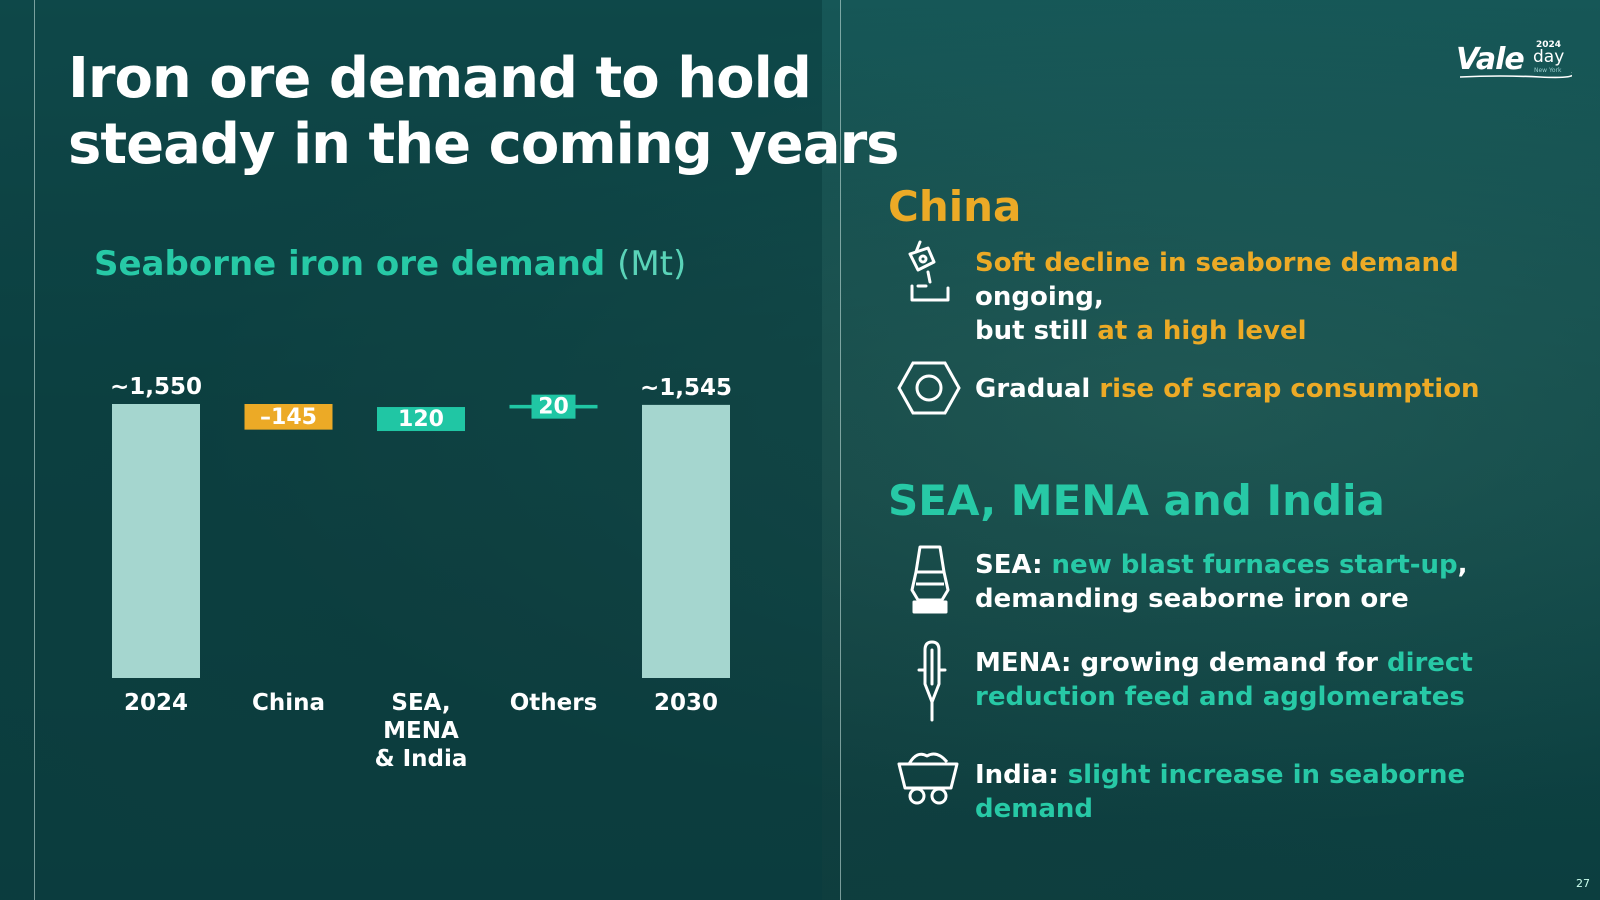 The height and width of the screenshot is (900, 1600). What do you see at coordinates (1583, 883) in the screenshot?
I see `page-number: 27` at bounding box center [1583, 883].